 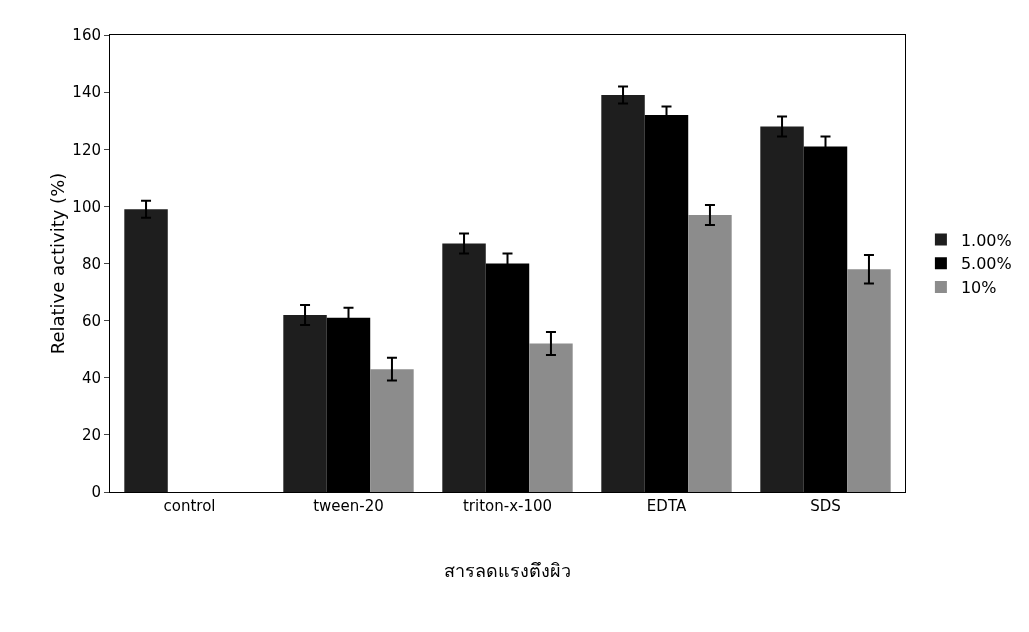 I want to click on y-tick-label: 80, so click(x=91, y=263).